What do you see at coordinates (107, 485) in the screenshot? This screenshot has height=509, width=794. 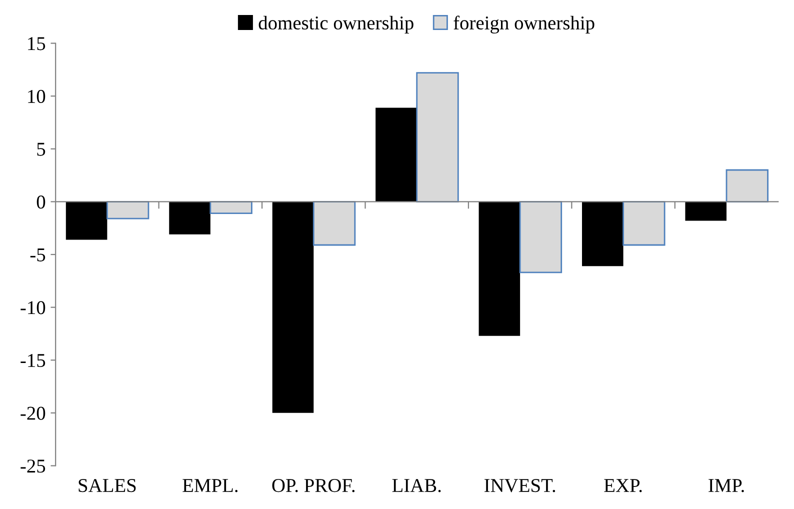 I see `x-tick-label: SALES` at bounding box center [107, 485].